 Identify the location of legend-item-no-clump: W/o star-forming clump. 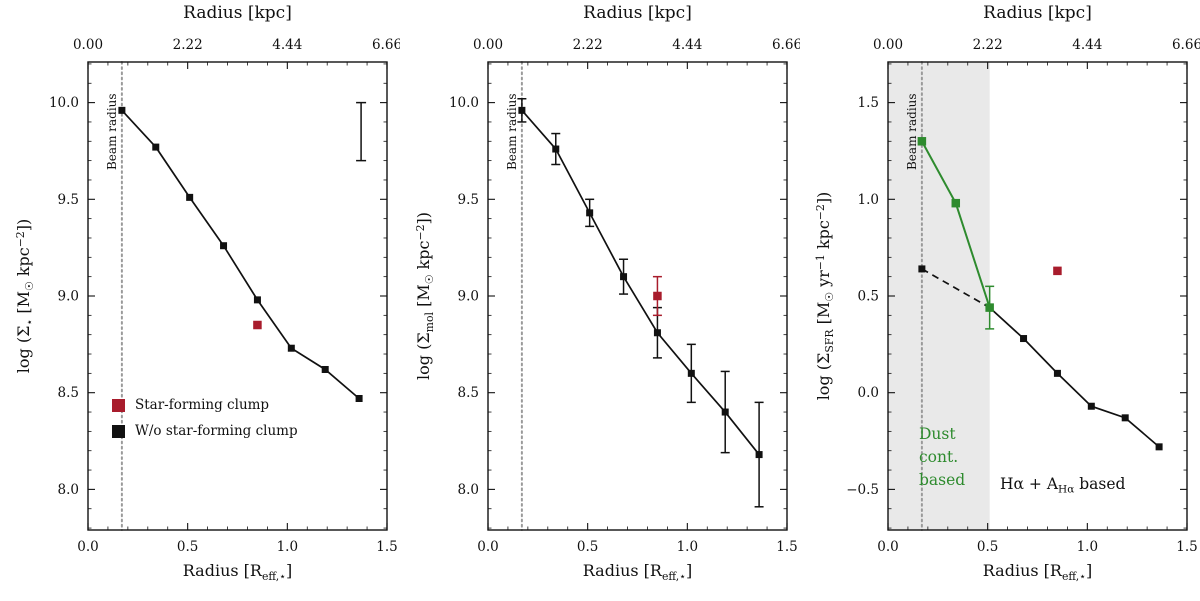
(205, 431).